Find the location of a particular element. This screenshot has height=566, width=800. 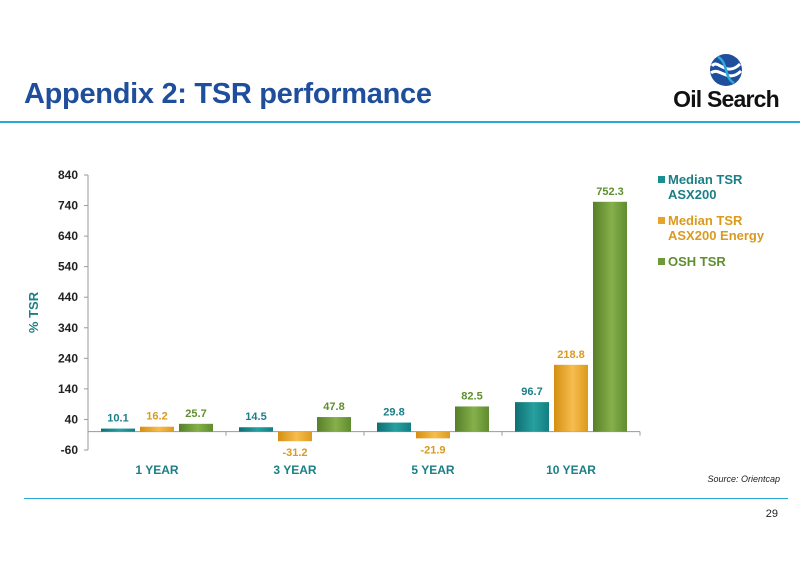

legend-label-median-asx200-line2: ASX200 is located at coordinates (692, 194).